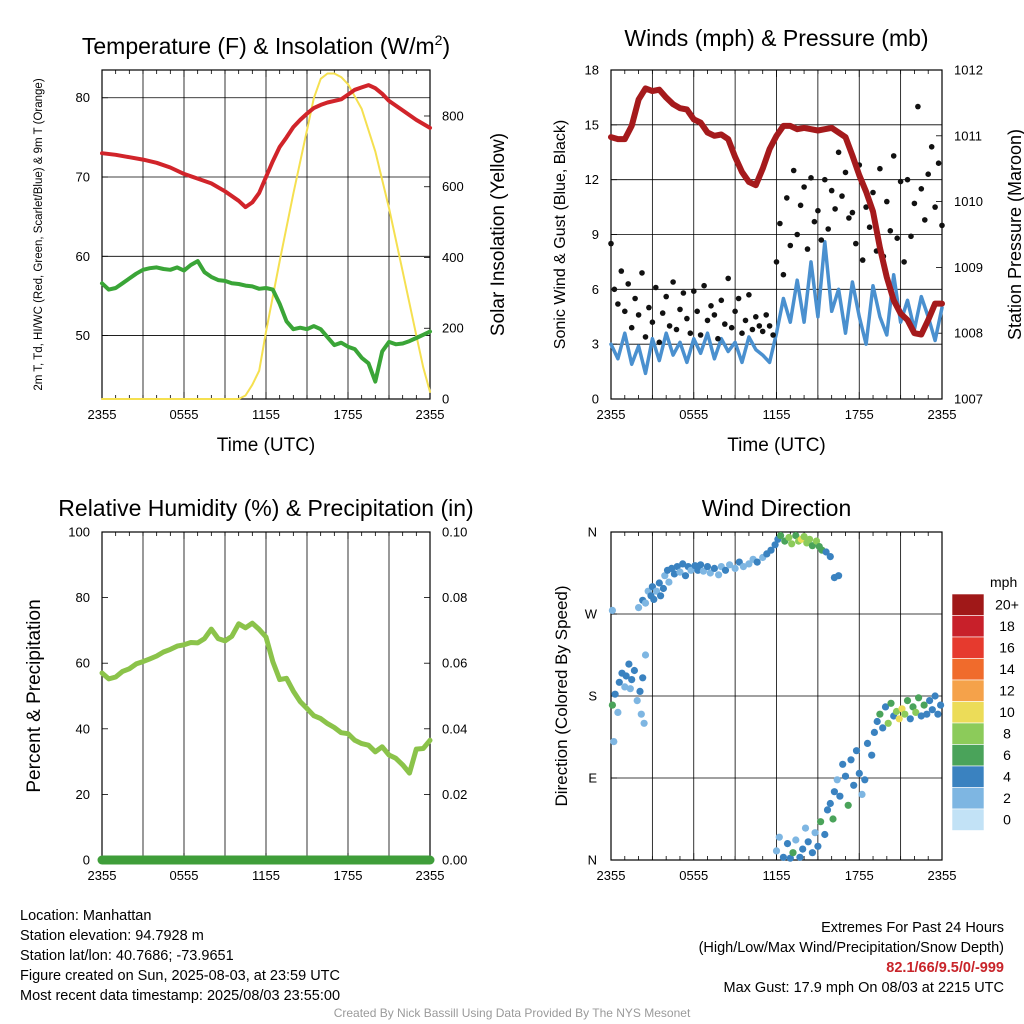 This screenshot has height=1024, width=1024. I want to click on extremes-values: 82.1/66/9.5/0/-999, so click(945, 968).